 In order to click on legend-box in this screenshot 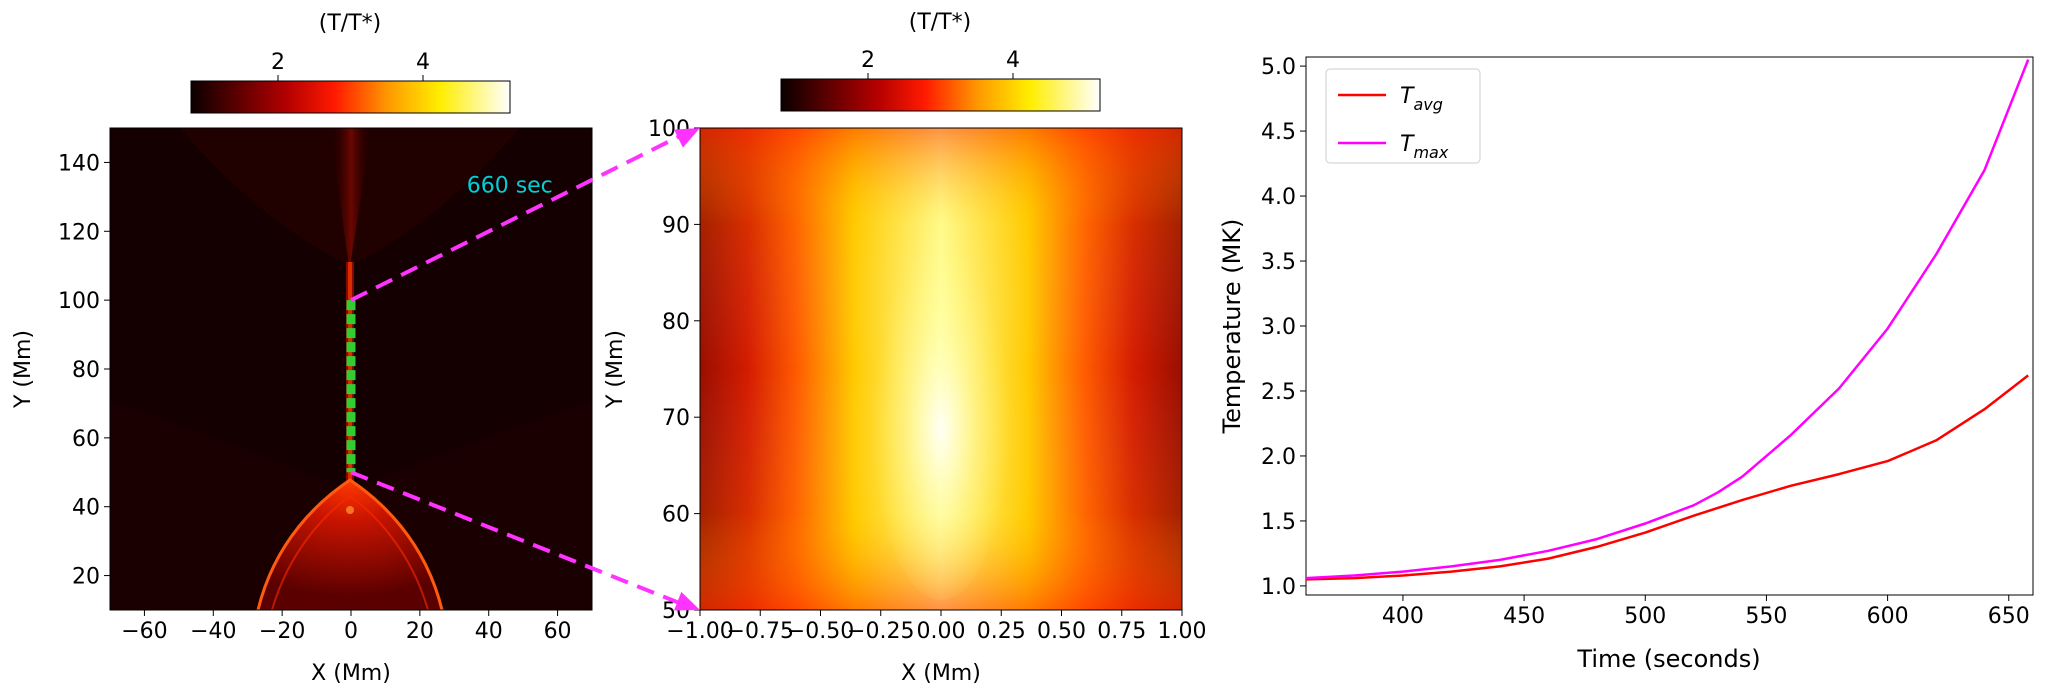, I will do `click(1403, 116)`.